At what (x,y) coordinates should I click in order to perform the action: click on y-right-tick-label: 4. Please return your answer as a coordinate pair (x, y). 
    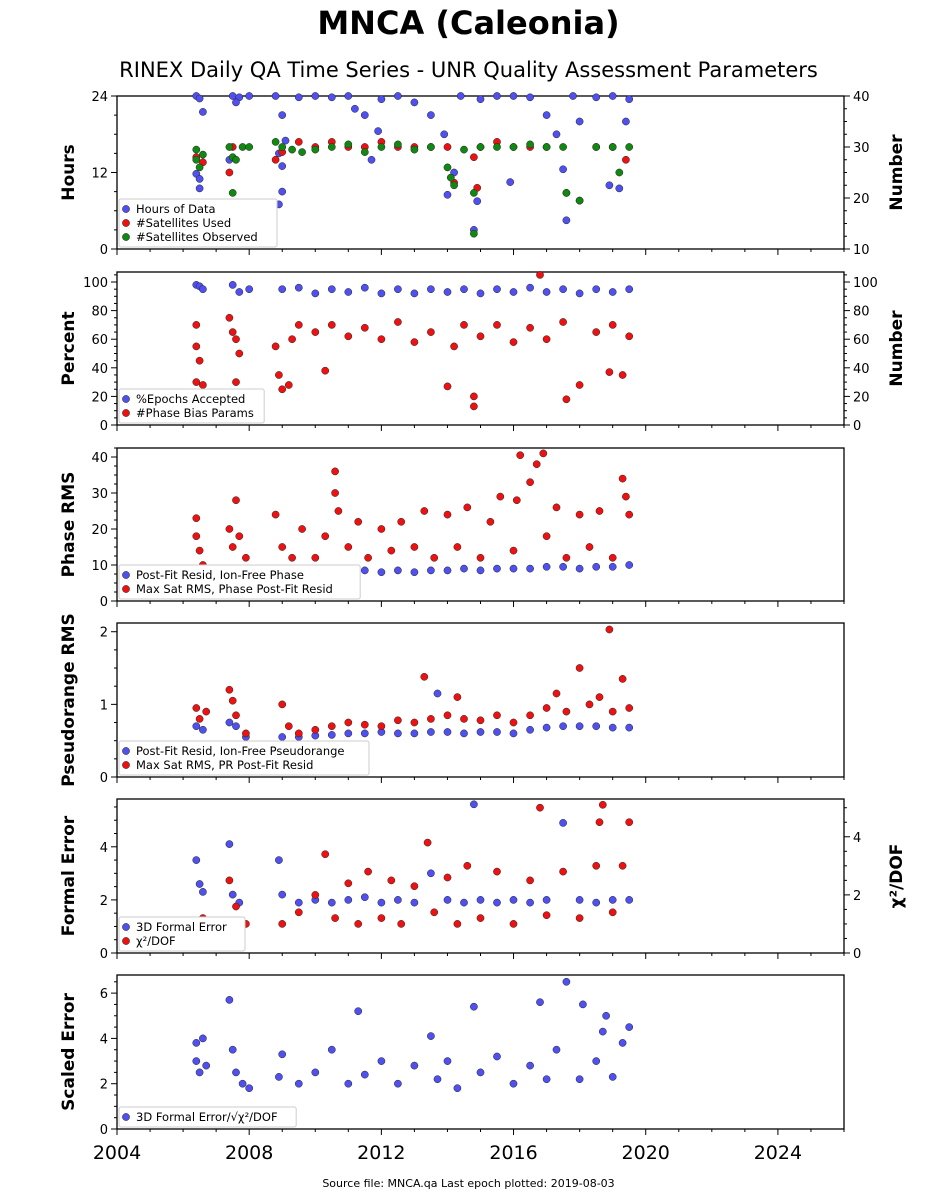
    Looking at the image, I should click on (857, 838).